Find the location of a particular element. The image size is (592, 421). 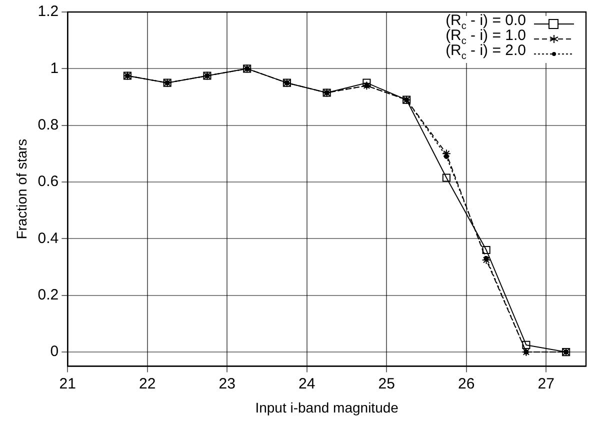

y-tick-label: 0.8 is located at coordinates (48, 125).